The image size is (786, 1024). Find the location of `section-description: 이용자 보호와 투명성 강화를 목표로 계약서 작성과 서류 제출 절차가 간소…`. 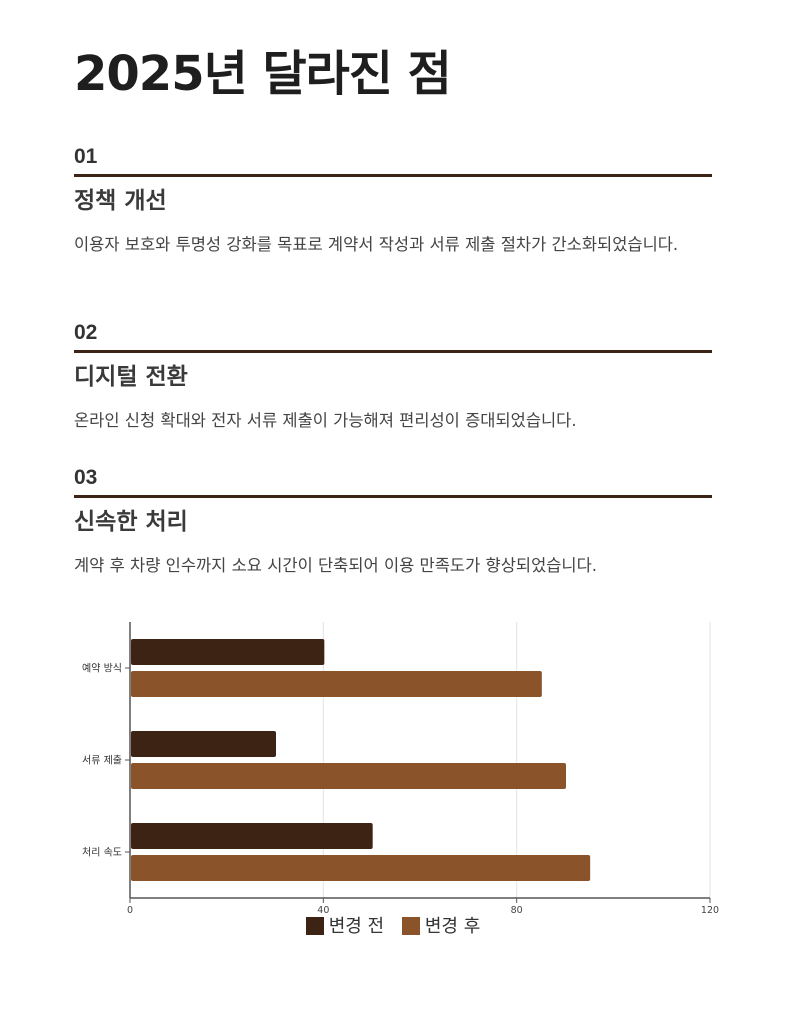

section-description: 이용자 보호와 투명성 강화를 목표로 계약서 작성과 서류 제출 절차가 간소… is located at coordinates (376, 244).